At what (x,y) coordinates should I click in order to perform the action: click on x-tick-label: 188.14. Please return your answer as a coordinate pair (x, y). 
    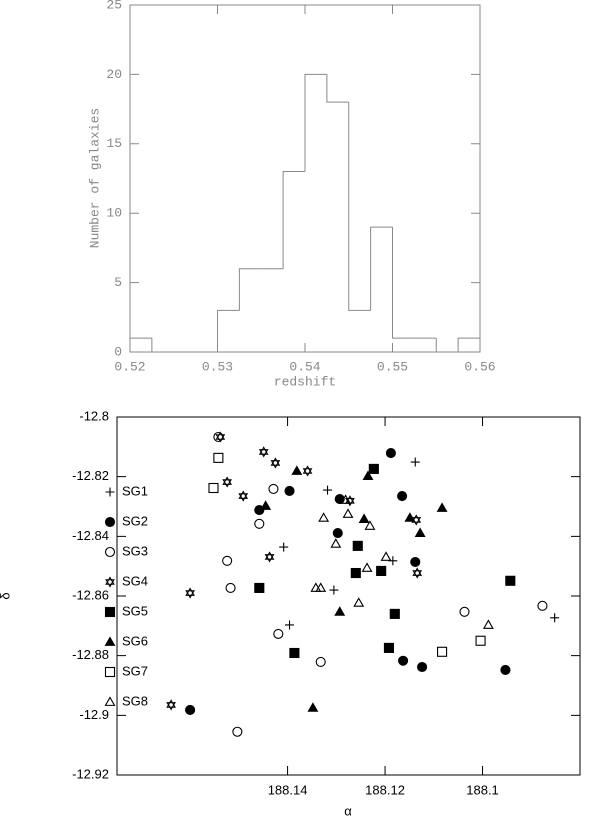
    Looking at the image, I should click on (288, 789).